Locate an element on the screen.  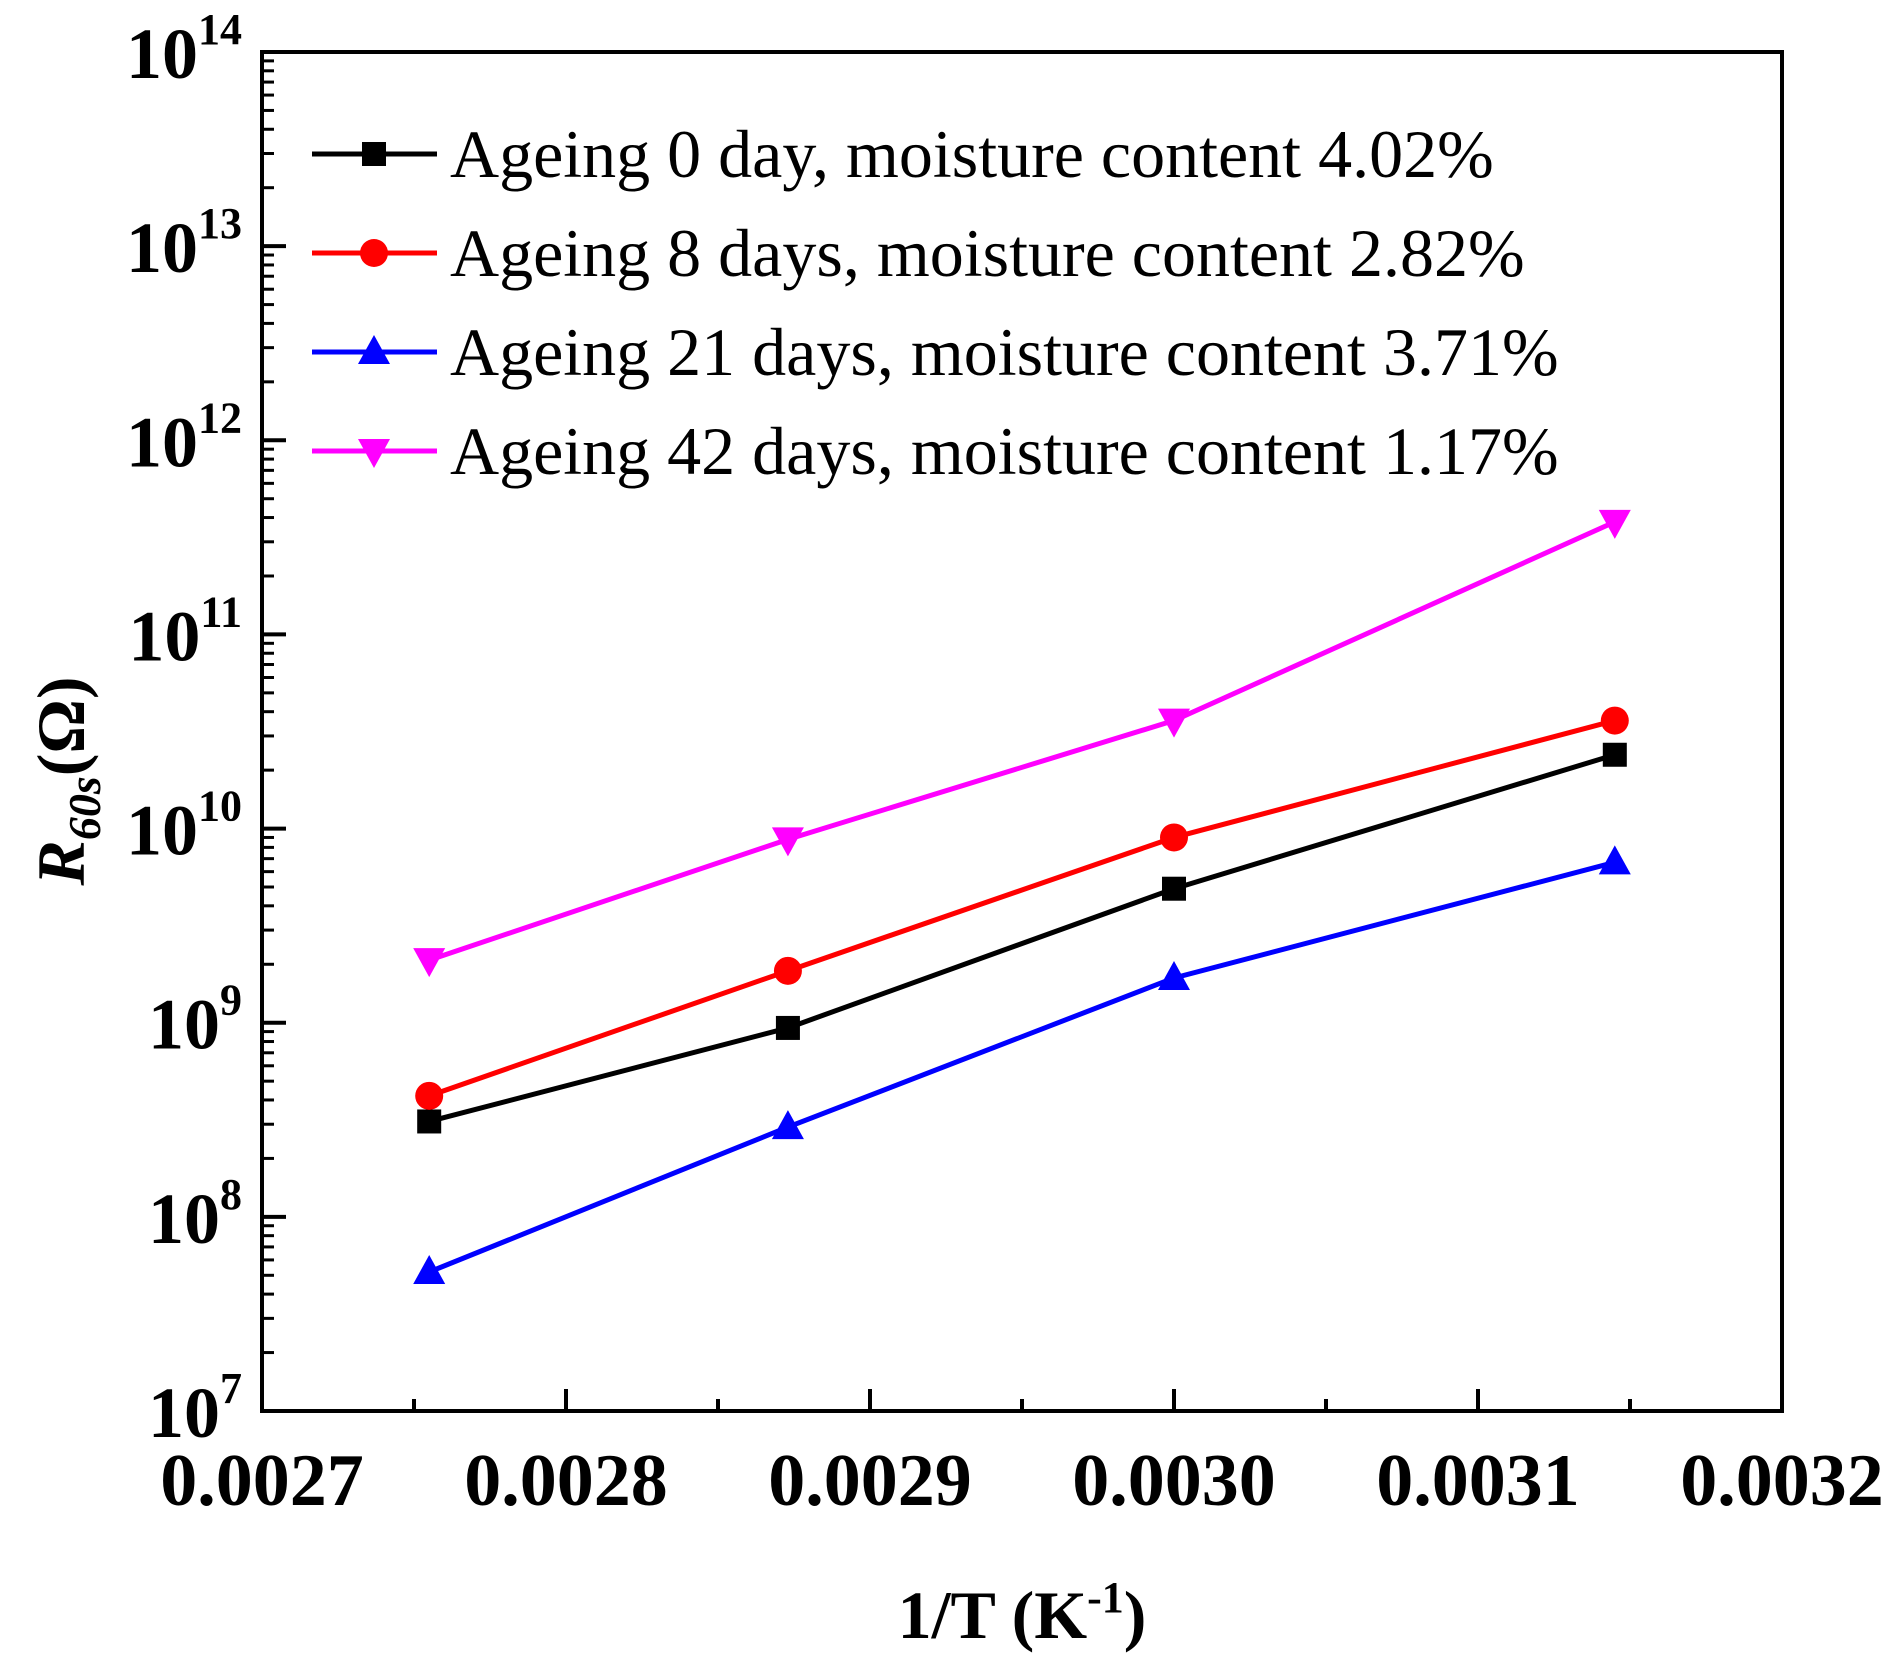
x-axis-title: 1/T (K-1) is located at coordinates (1022, 1613).